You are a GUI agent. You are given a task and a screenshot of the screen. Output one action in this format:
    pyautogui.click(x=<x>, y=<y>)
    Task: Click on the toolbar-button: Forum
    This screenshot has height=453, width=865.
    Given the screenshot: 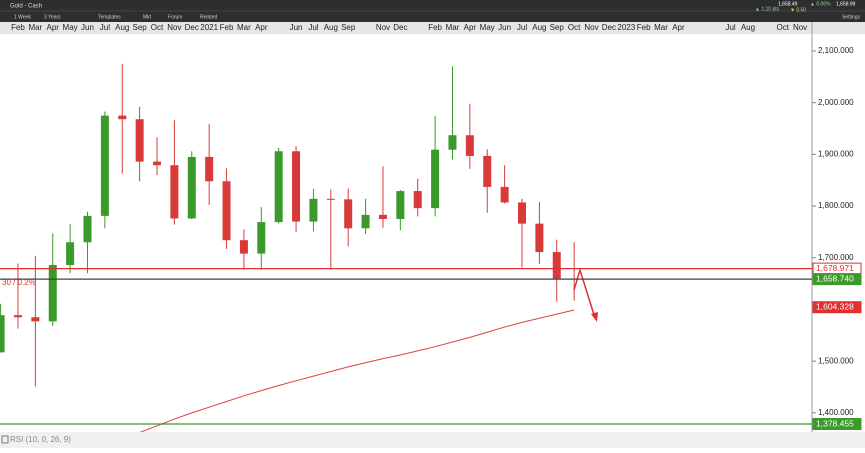 What is the action you would take?
    pyautogui.click(x=175, y=17)
    